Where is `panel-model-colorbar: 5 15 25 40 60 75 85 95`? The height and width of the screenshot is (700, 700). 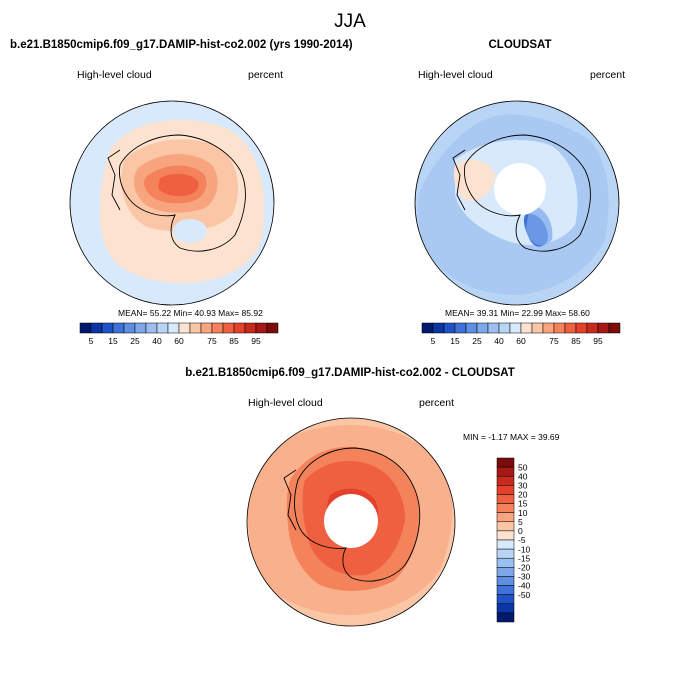 panel-model-colorbar: 5 15 25 40 60 75 85 95 is located at coordinates (179, 334).